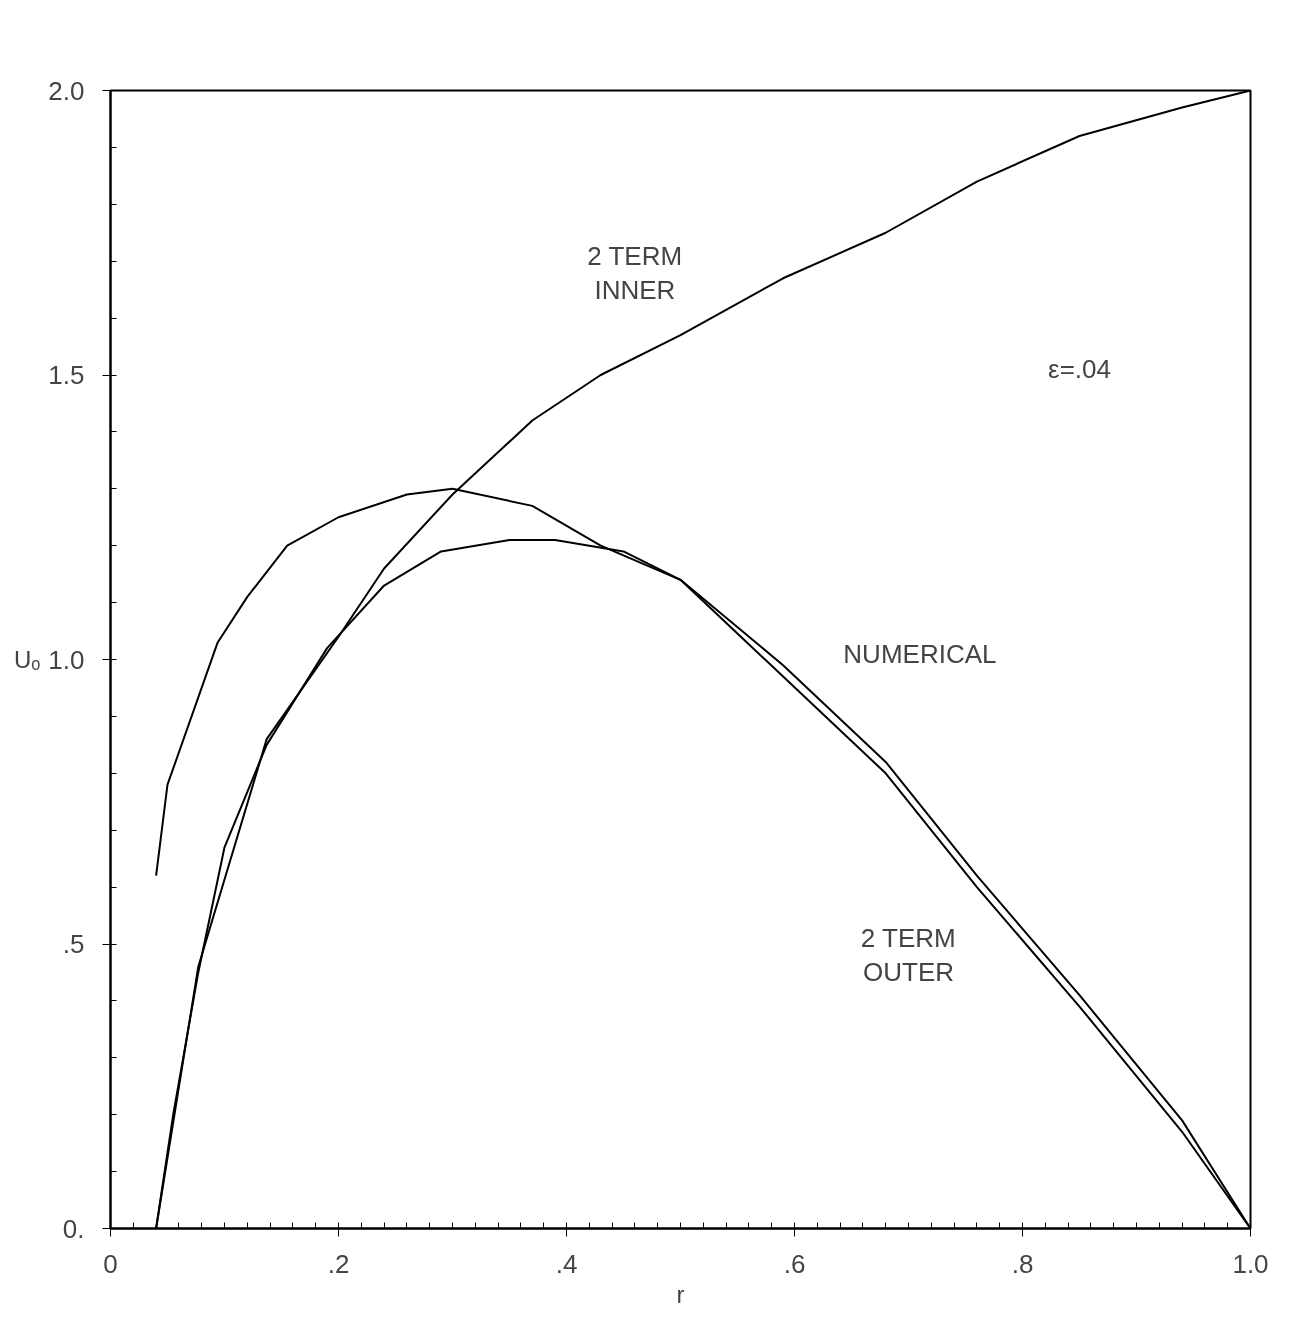  I want to click on y-tick-label: 0., so click(73, 1228).